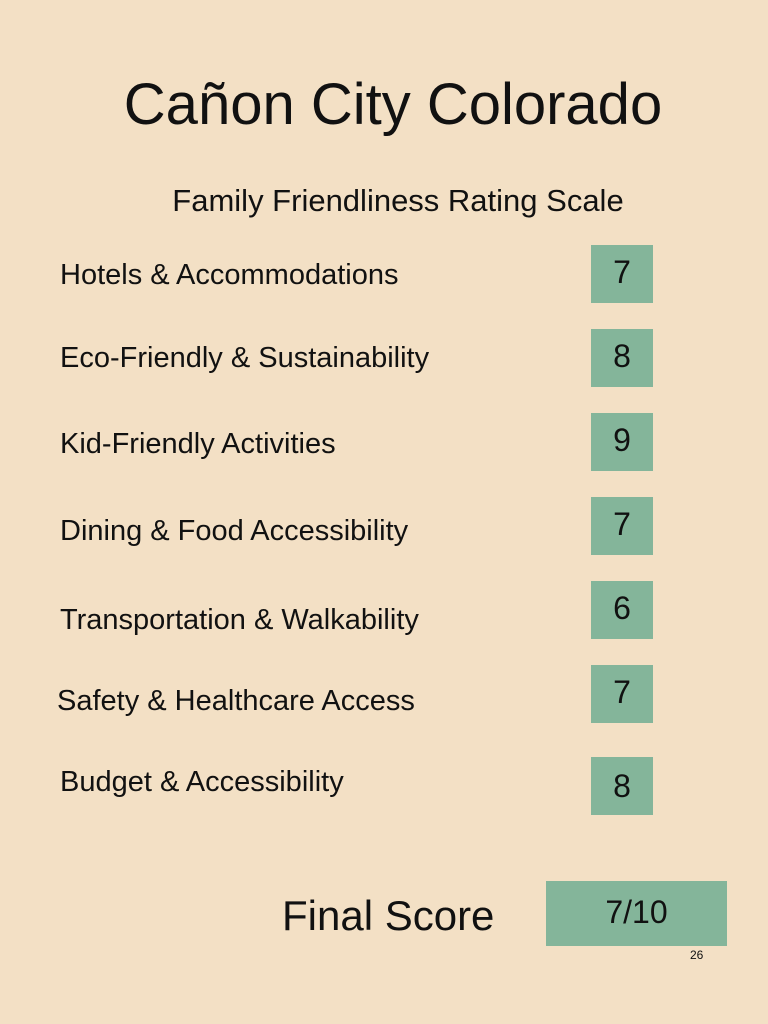  Describe the element at coordinates (393, 104) in the screenshot. I see `title: Cañon City Colorado` at that location.